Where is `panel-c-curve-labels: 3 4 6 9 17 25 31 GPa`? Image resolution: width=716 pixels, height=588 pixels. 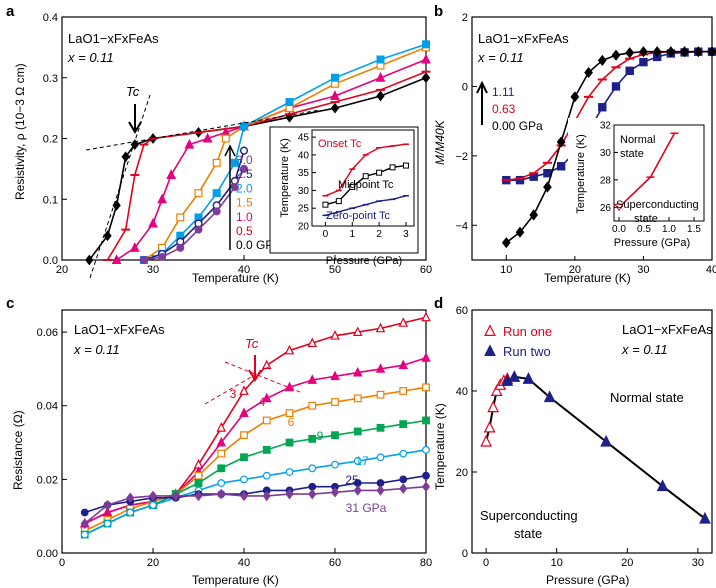
panel-c-curve-labels: 3 4 6 9 17 25 31 GPa is located at coordinates (308, 451).